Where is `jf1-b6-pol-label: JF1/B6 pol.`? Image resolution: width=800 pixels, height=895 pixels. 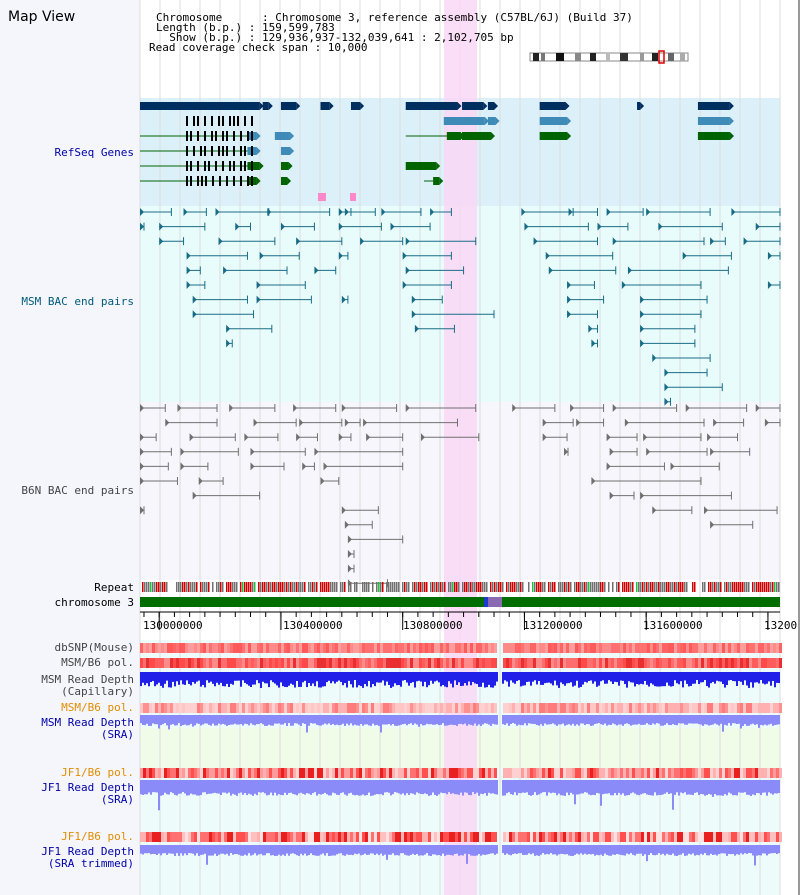
jf1-b6-pol-label: JF1/B6 pol. is located at coordinates (97, 772).